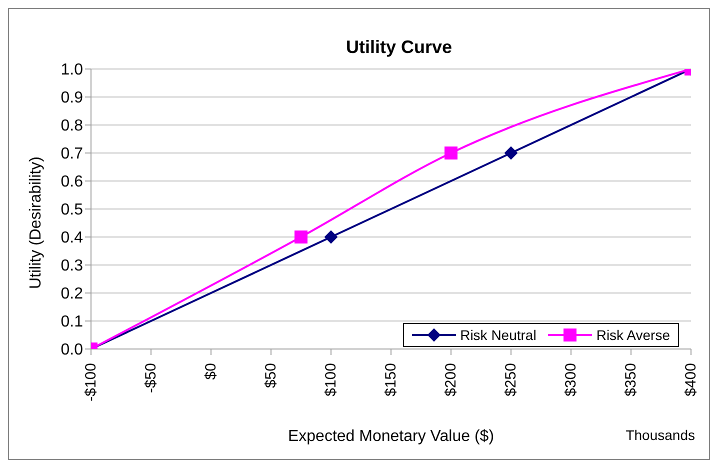 The image size is (716, 466). Describe the element at coordinates (72, 70) in the screenshot. I see `y-tick-label: 1.0` at that location.